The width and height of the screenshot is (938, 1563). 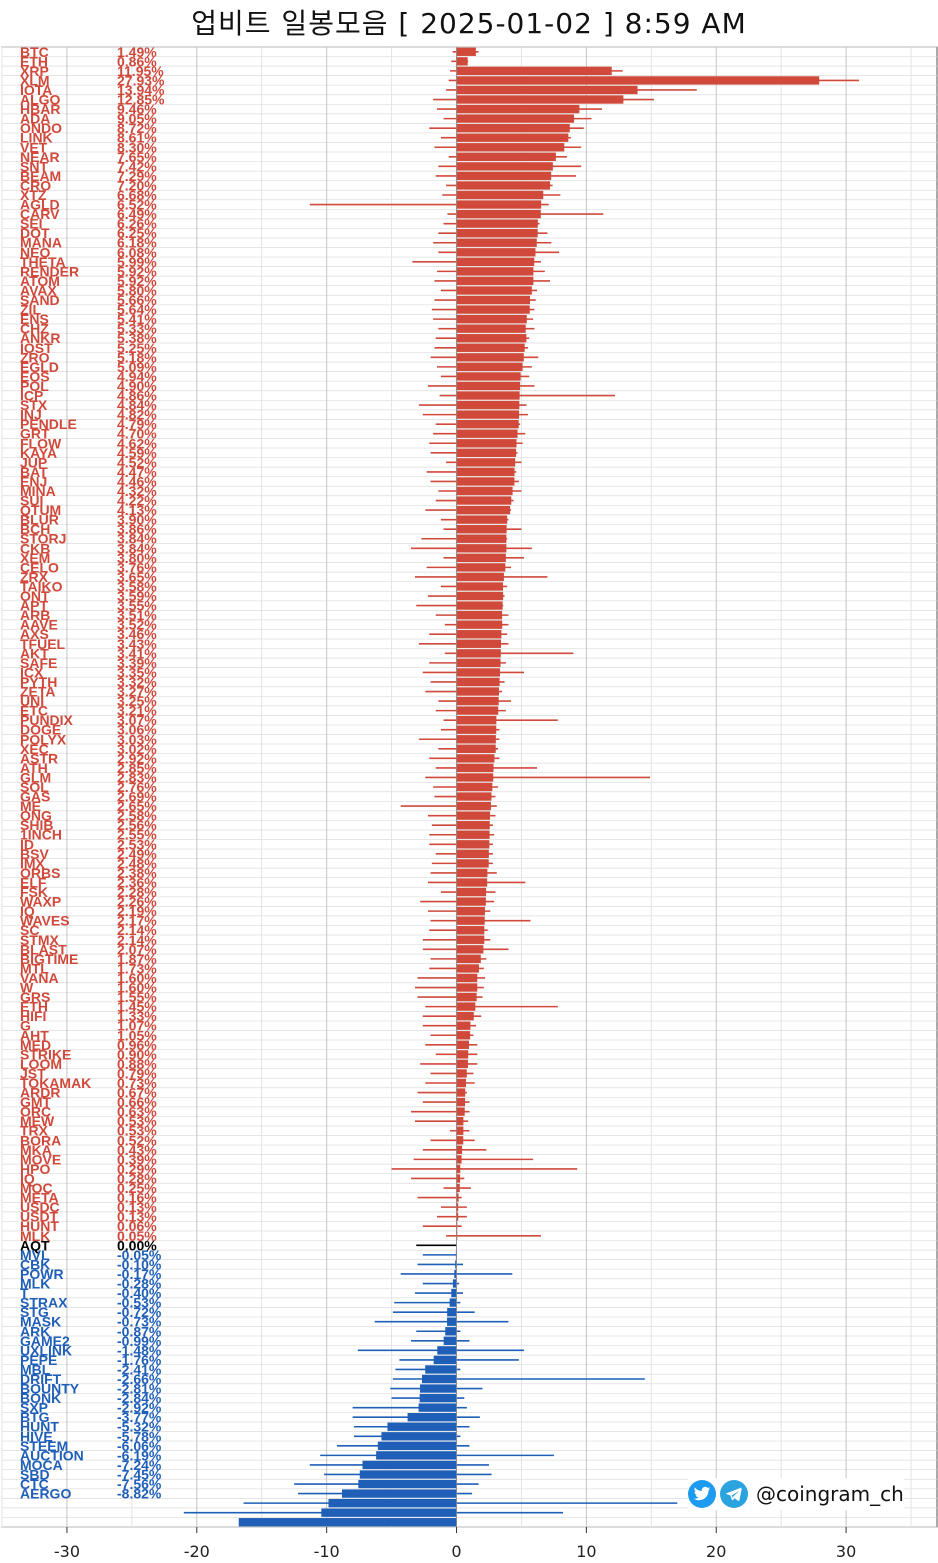 I want to click on category-label: MOCA, so click(x=41, y=1465).